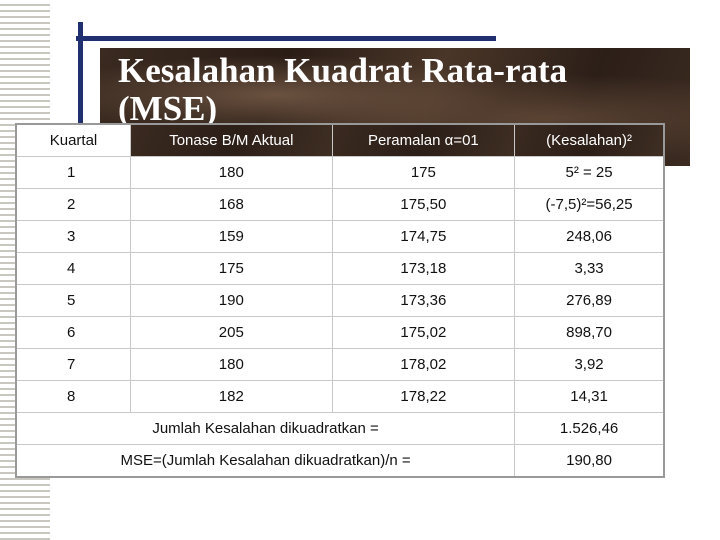 This screenshot has height=540, width=720. I want to click on table-row: 3 159 174,75 248,06, so click(340, 236).